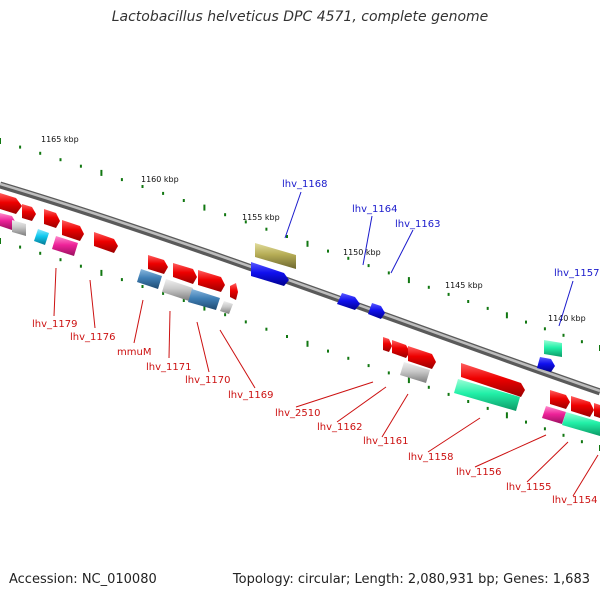  Describe the element at coordinates (339, 427) in the screenshot. I see `gene-label: lhv_1162` at that location.